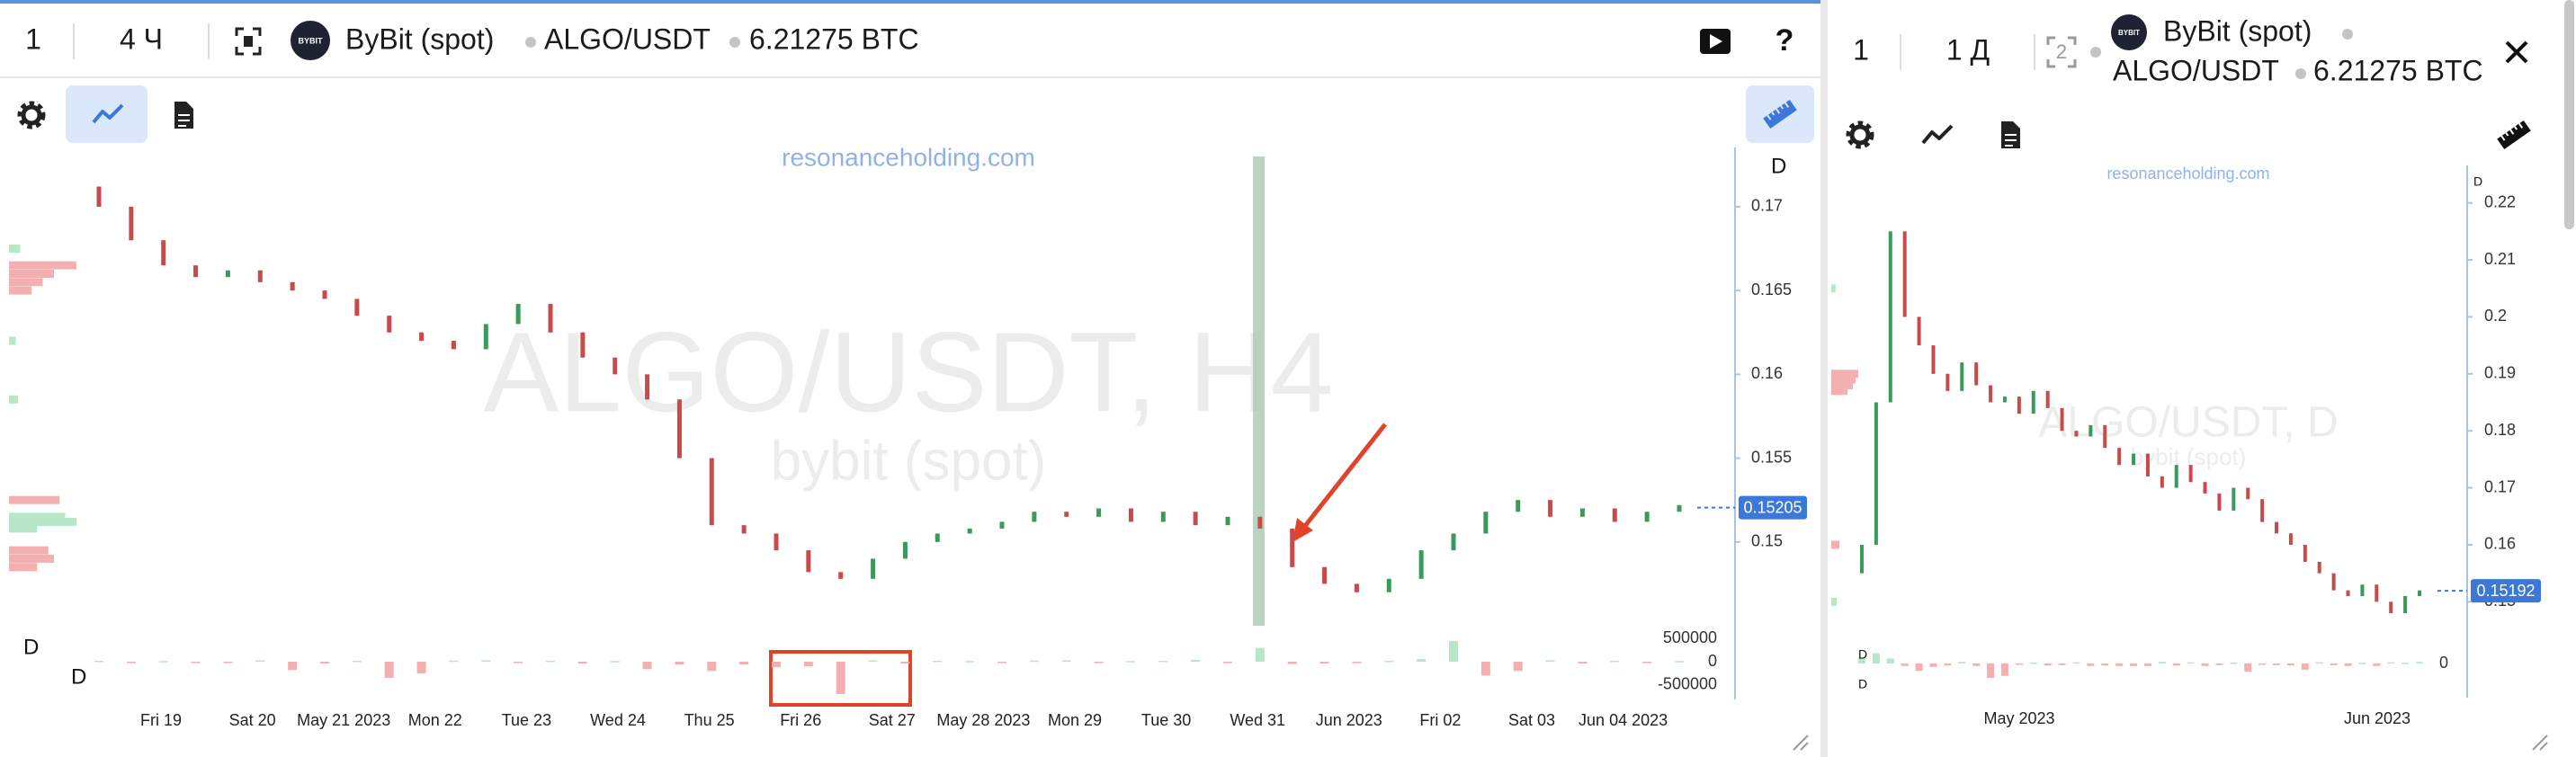 This screenshot has height=757, width=2576. I want to click on play-button, so click(1715, 41).